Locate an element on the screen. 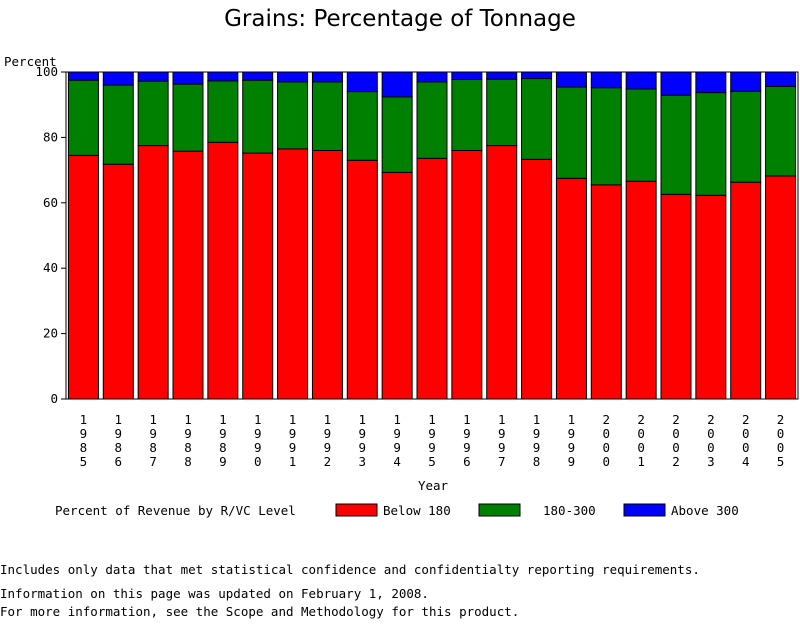 This screenshot has width=800, height=633. y-tick-label: 100 is located at coordinates (46, 71).